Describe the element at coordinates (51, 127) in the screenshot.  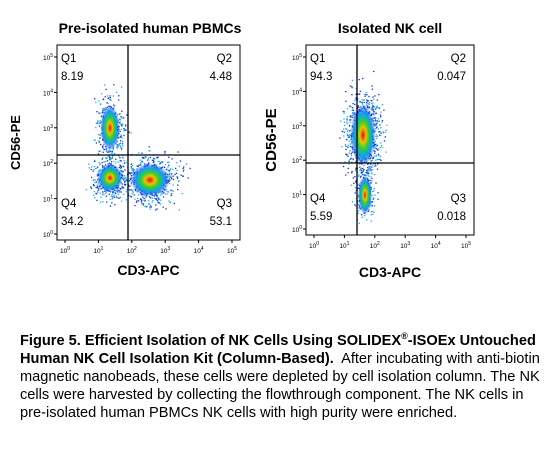
I see `tick-exponent: 3` at that location.